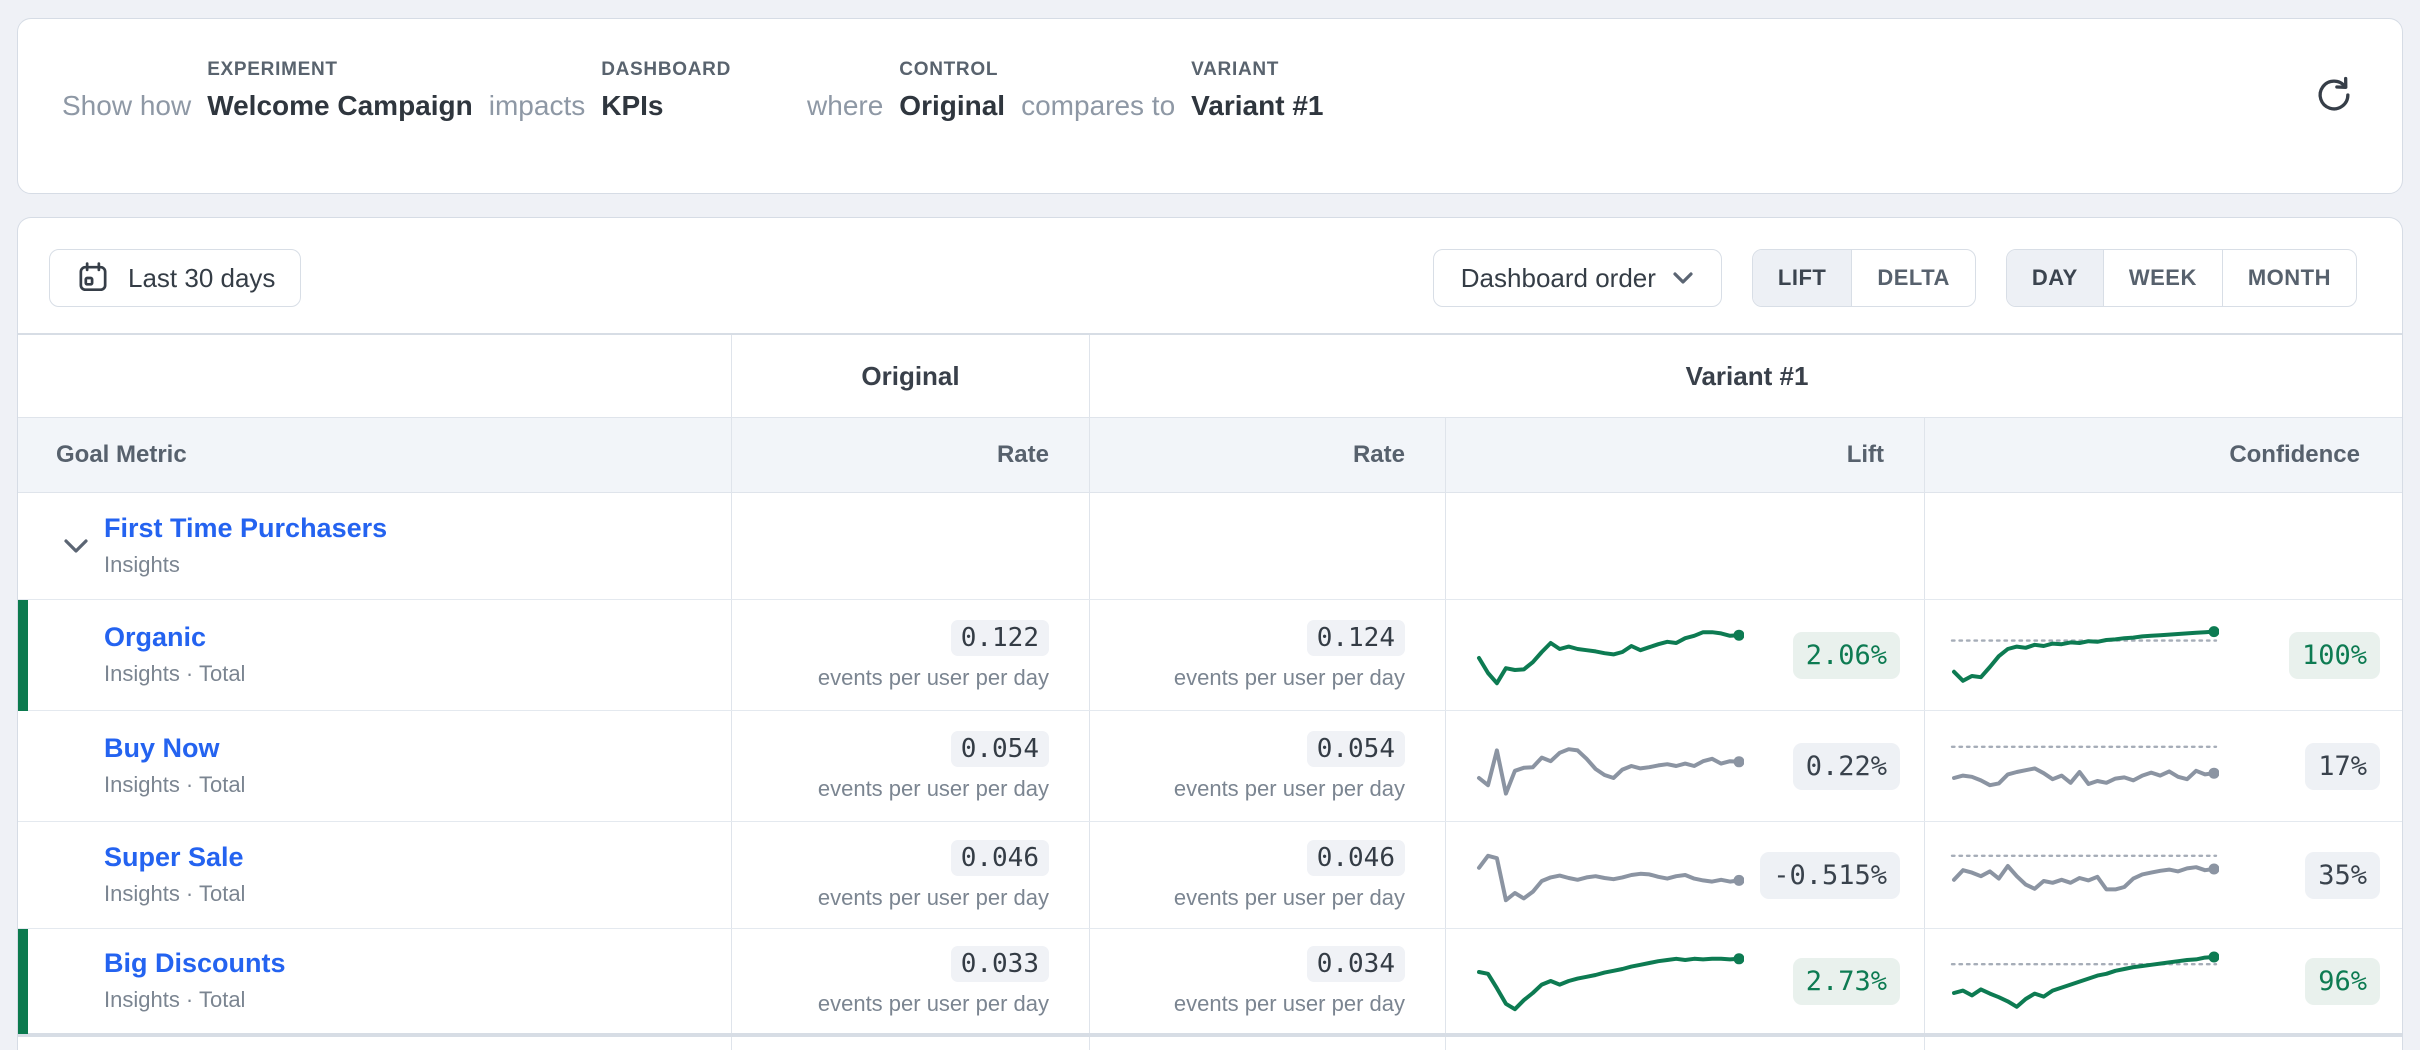 This screenshot has height=1050, width=2420. Describe the element at coordinates (1577, 278) in the screenshot. I see `dashboard-order-dropdown: Dashboard order` at that location.